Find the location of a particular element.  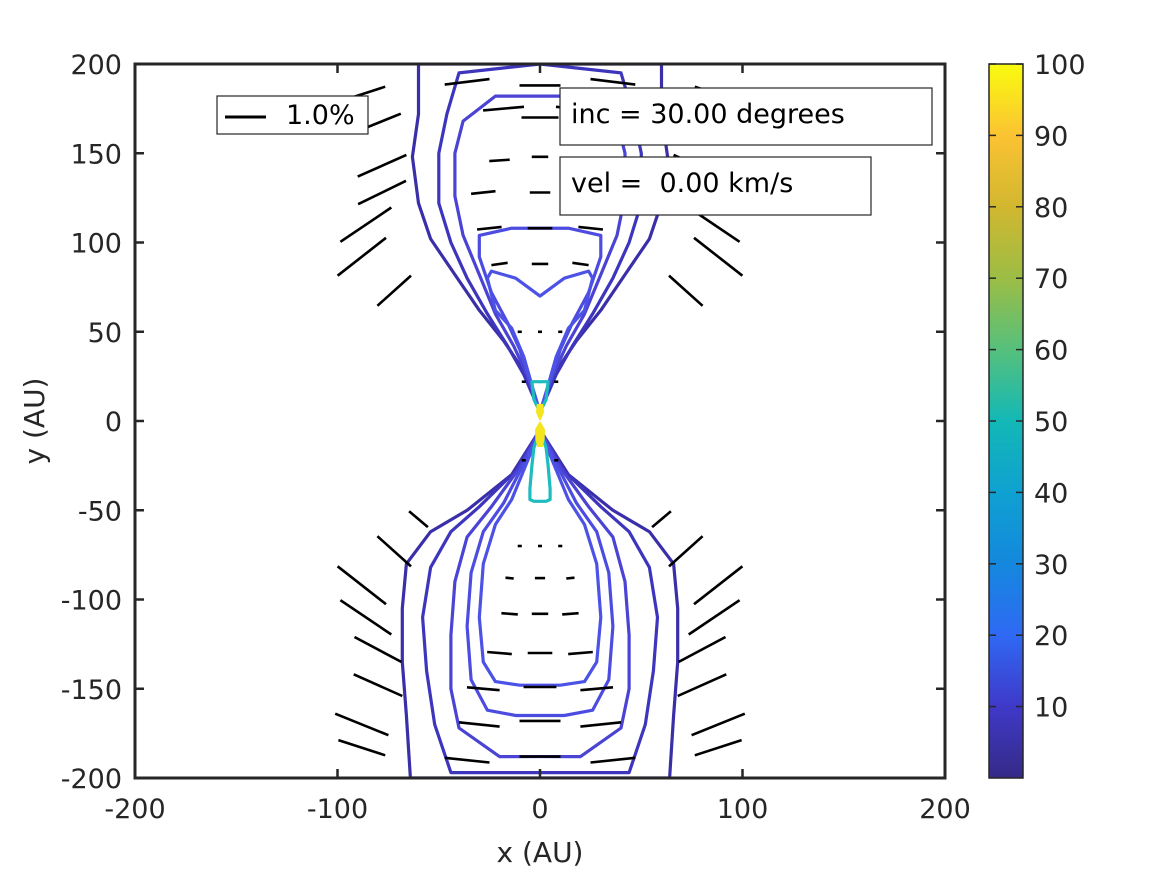

y-tick-label: 50 is located at coordinates (105, 333).